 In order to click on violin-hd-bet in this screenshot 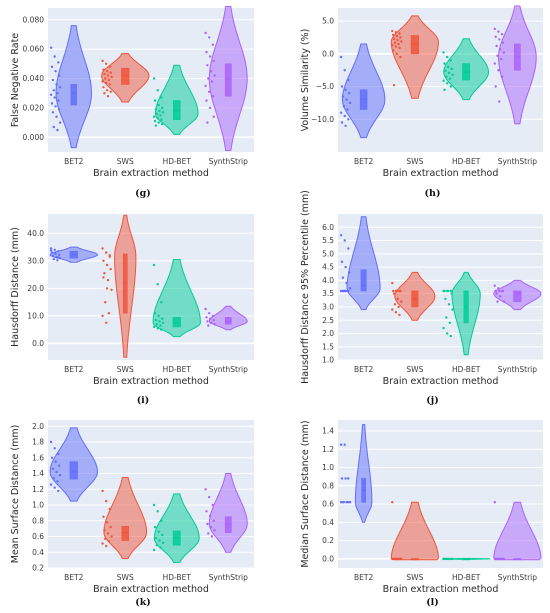, I will do `click(176, 298)`.